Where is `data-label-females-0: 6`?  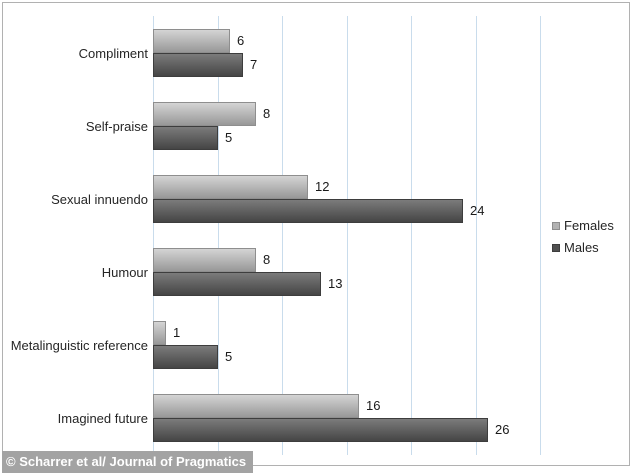 data-label-females-0: 6 is located at coordinates (241, 40).